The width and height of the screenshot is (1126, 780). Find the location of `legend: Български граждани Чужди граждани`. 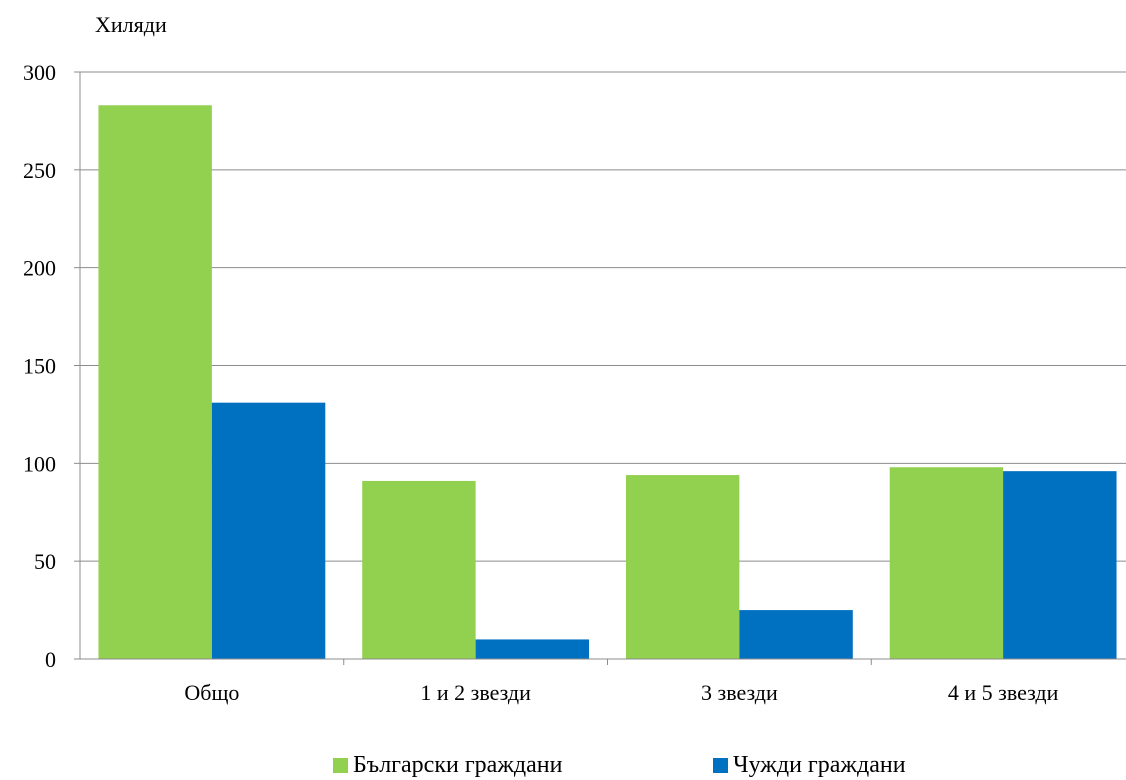

legend: Български граждани Чужди граждани is located at coordinates (563, 766).